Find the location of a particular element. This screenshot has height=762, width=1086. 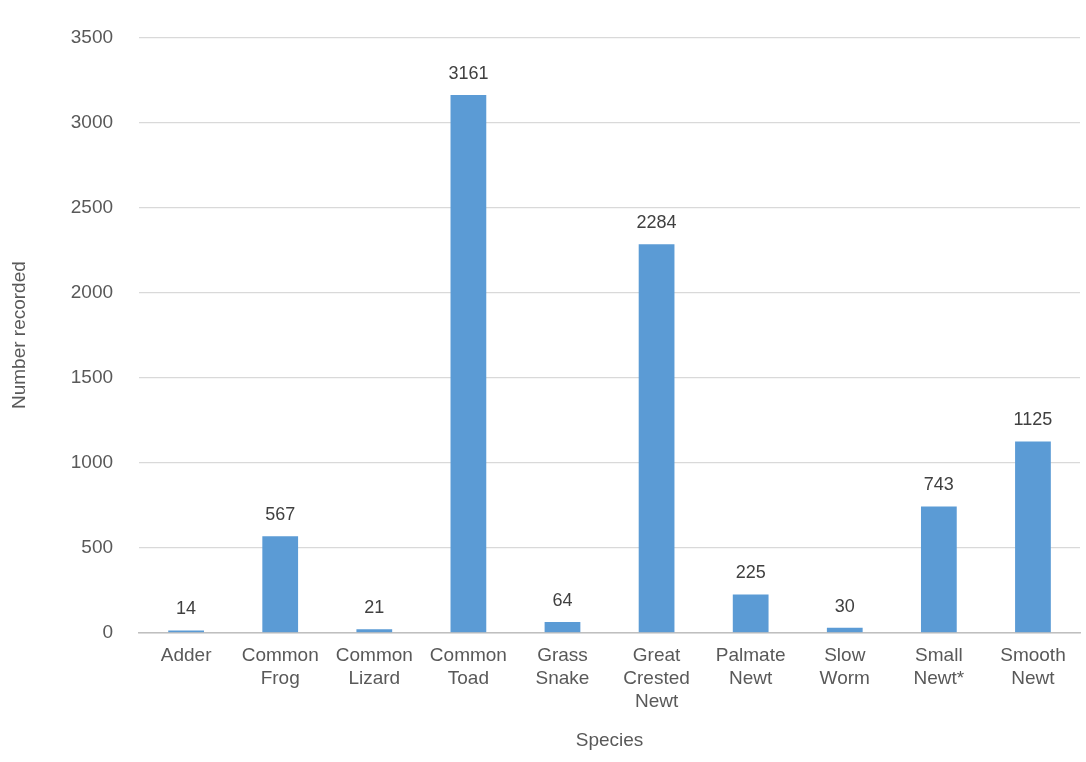

x-tick-label: Adder is located at coordinates (186, 655).